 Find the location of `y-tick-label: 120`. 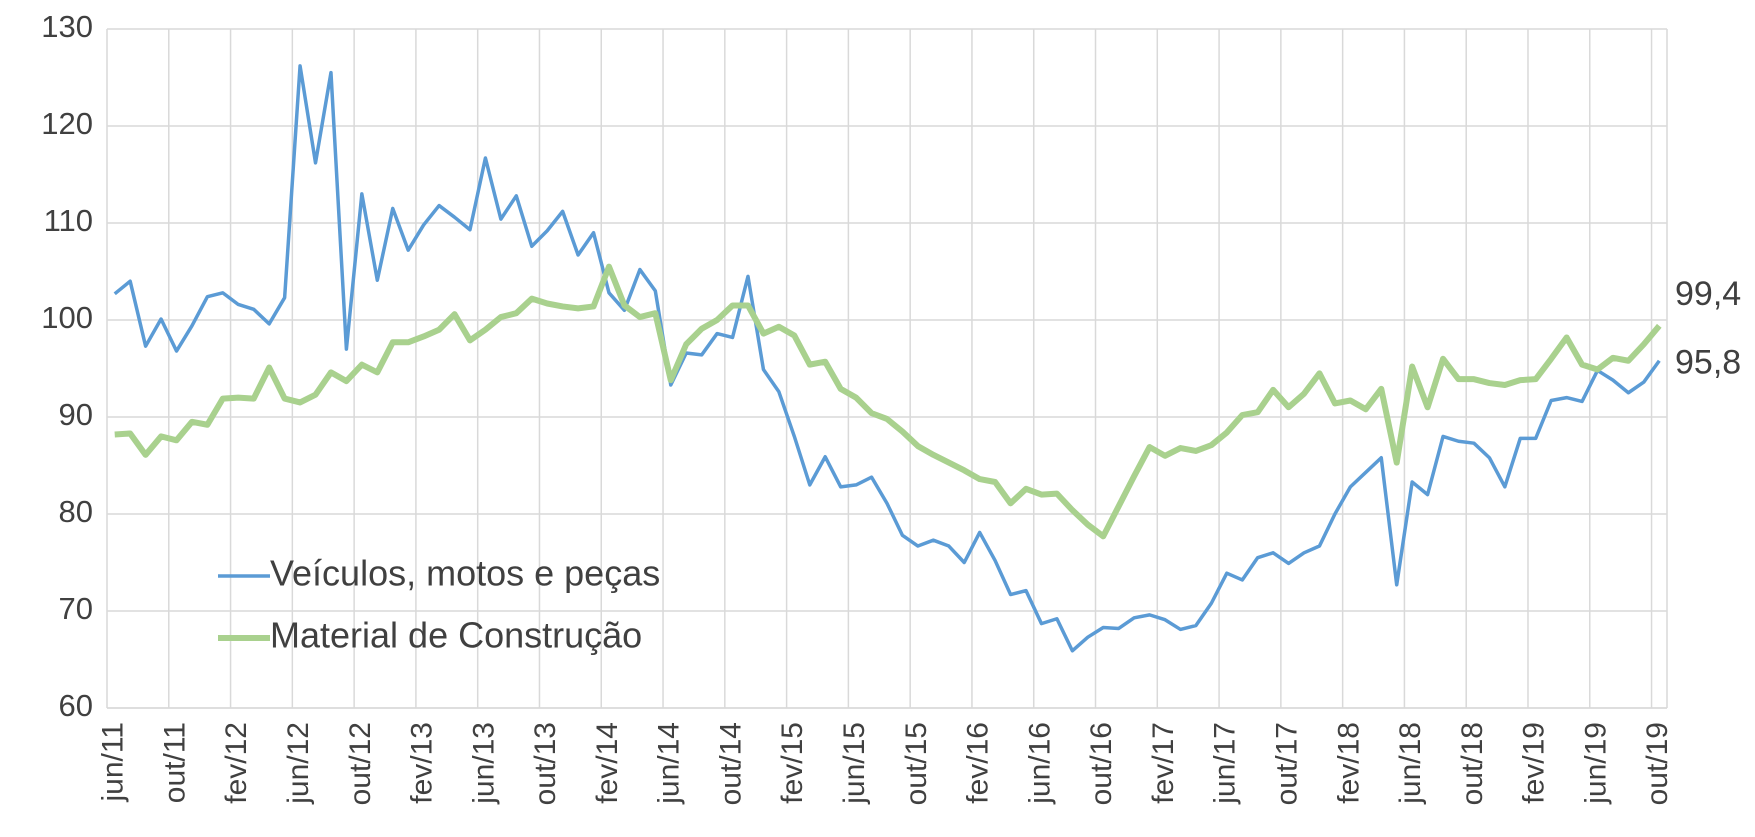

y-tick-label: 120 is located at coordinates (67, 123).